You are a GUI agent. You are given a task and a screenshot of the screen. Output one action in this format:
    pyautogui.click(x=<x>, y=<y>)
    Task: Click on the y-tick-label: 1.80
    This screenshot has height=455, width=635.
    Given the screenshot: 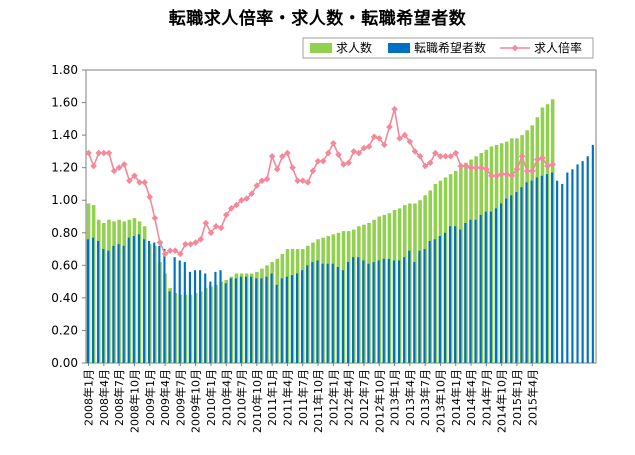 What is the action you would take?
    pyautogui.click(x=64, y=70)
    